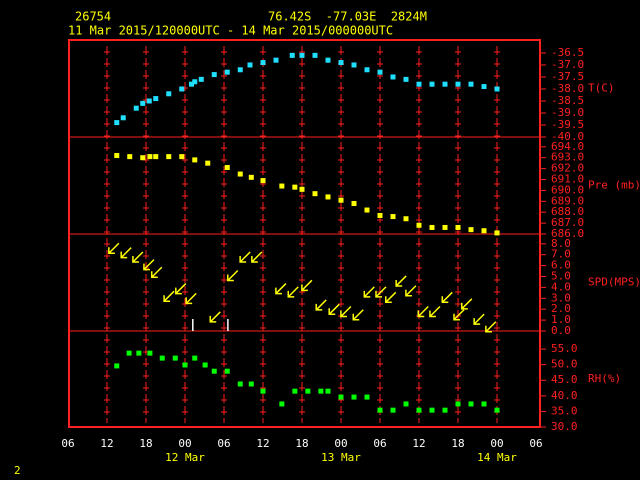  What do you see at coordinates (561, 254) in the screenshot?
I see `y-tick-label: 7.0` at bounding box center [561, 254].